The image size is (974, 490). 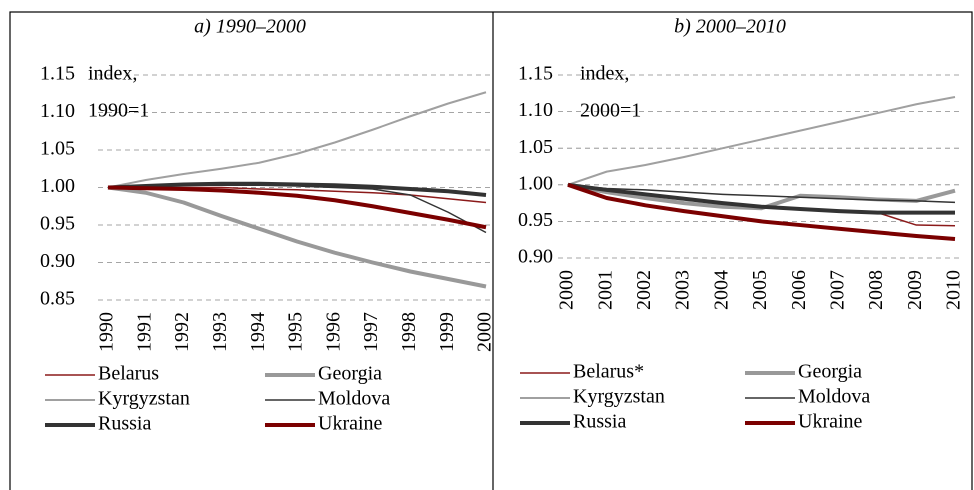 I want to click on x-tick-label: 2008, so click(x=876, y=290).